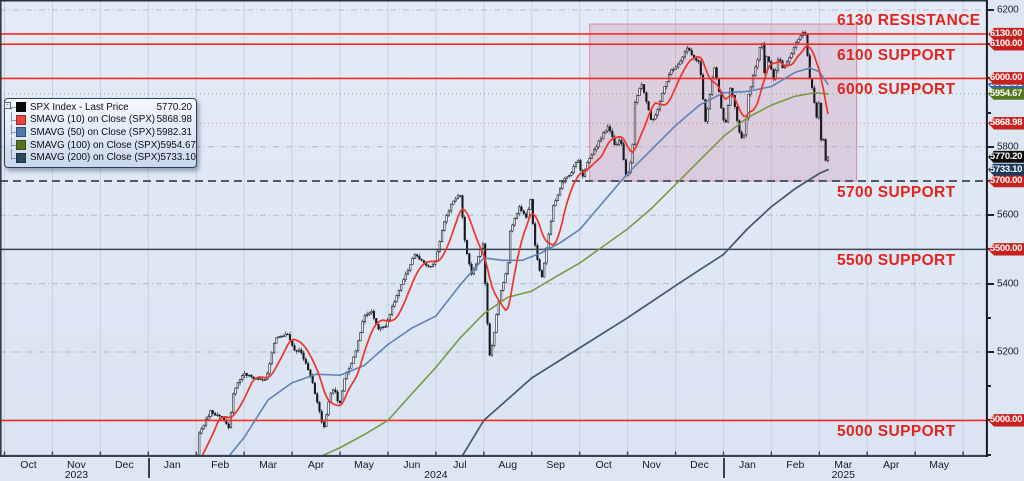  What do you see at coordinates (1006, 169) in the screenshot?
I see `price-badge: 5733.10` at bounding box center [1006, 169].